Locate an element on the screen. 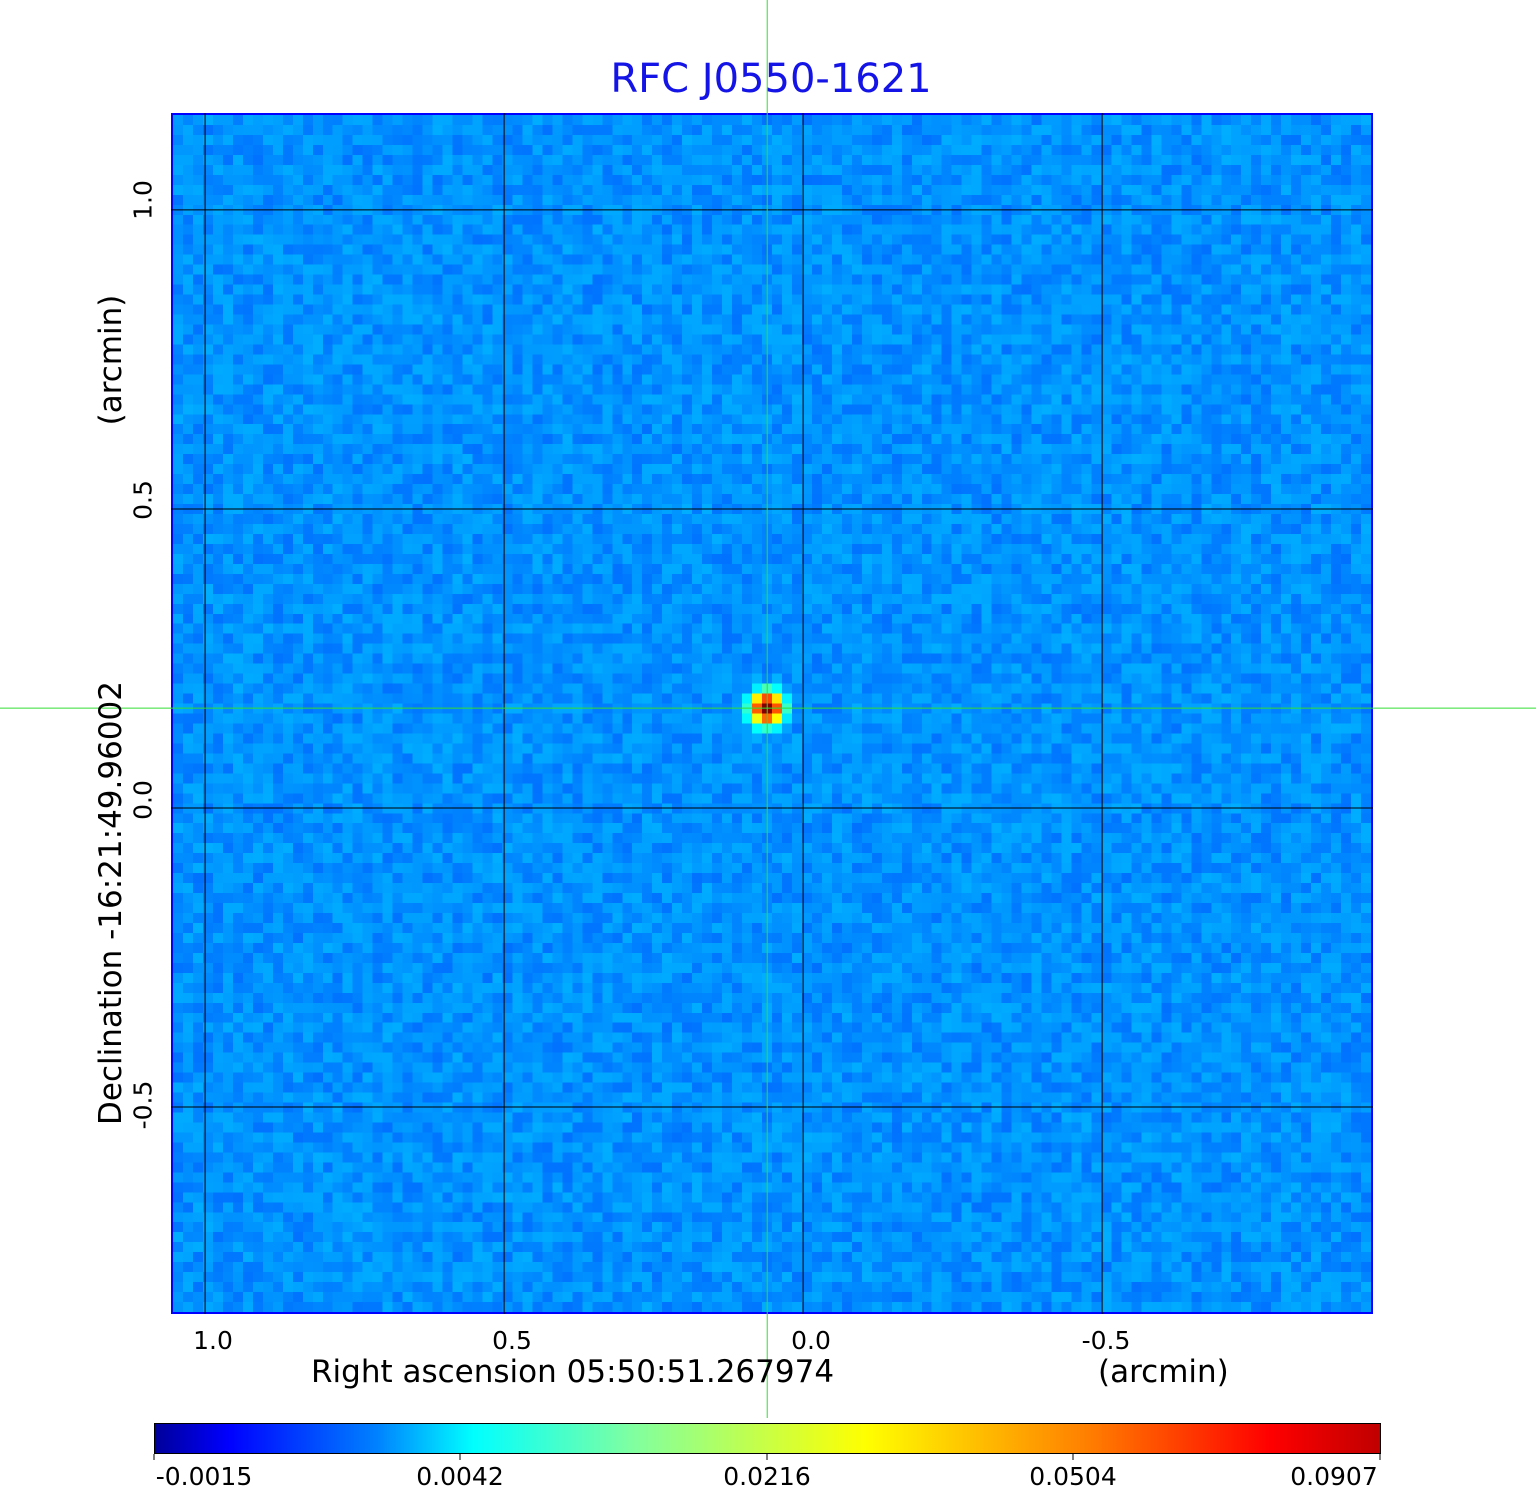  colorbar-tick-label: 0.0504 is located at coordinates (1073, 1476).